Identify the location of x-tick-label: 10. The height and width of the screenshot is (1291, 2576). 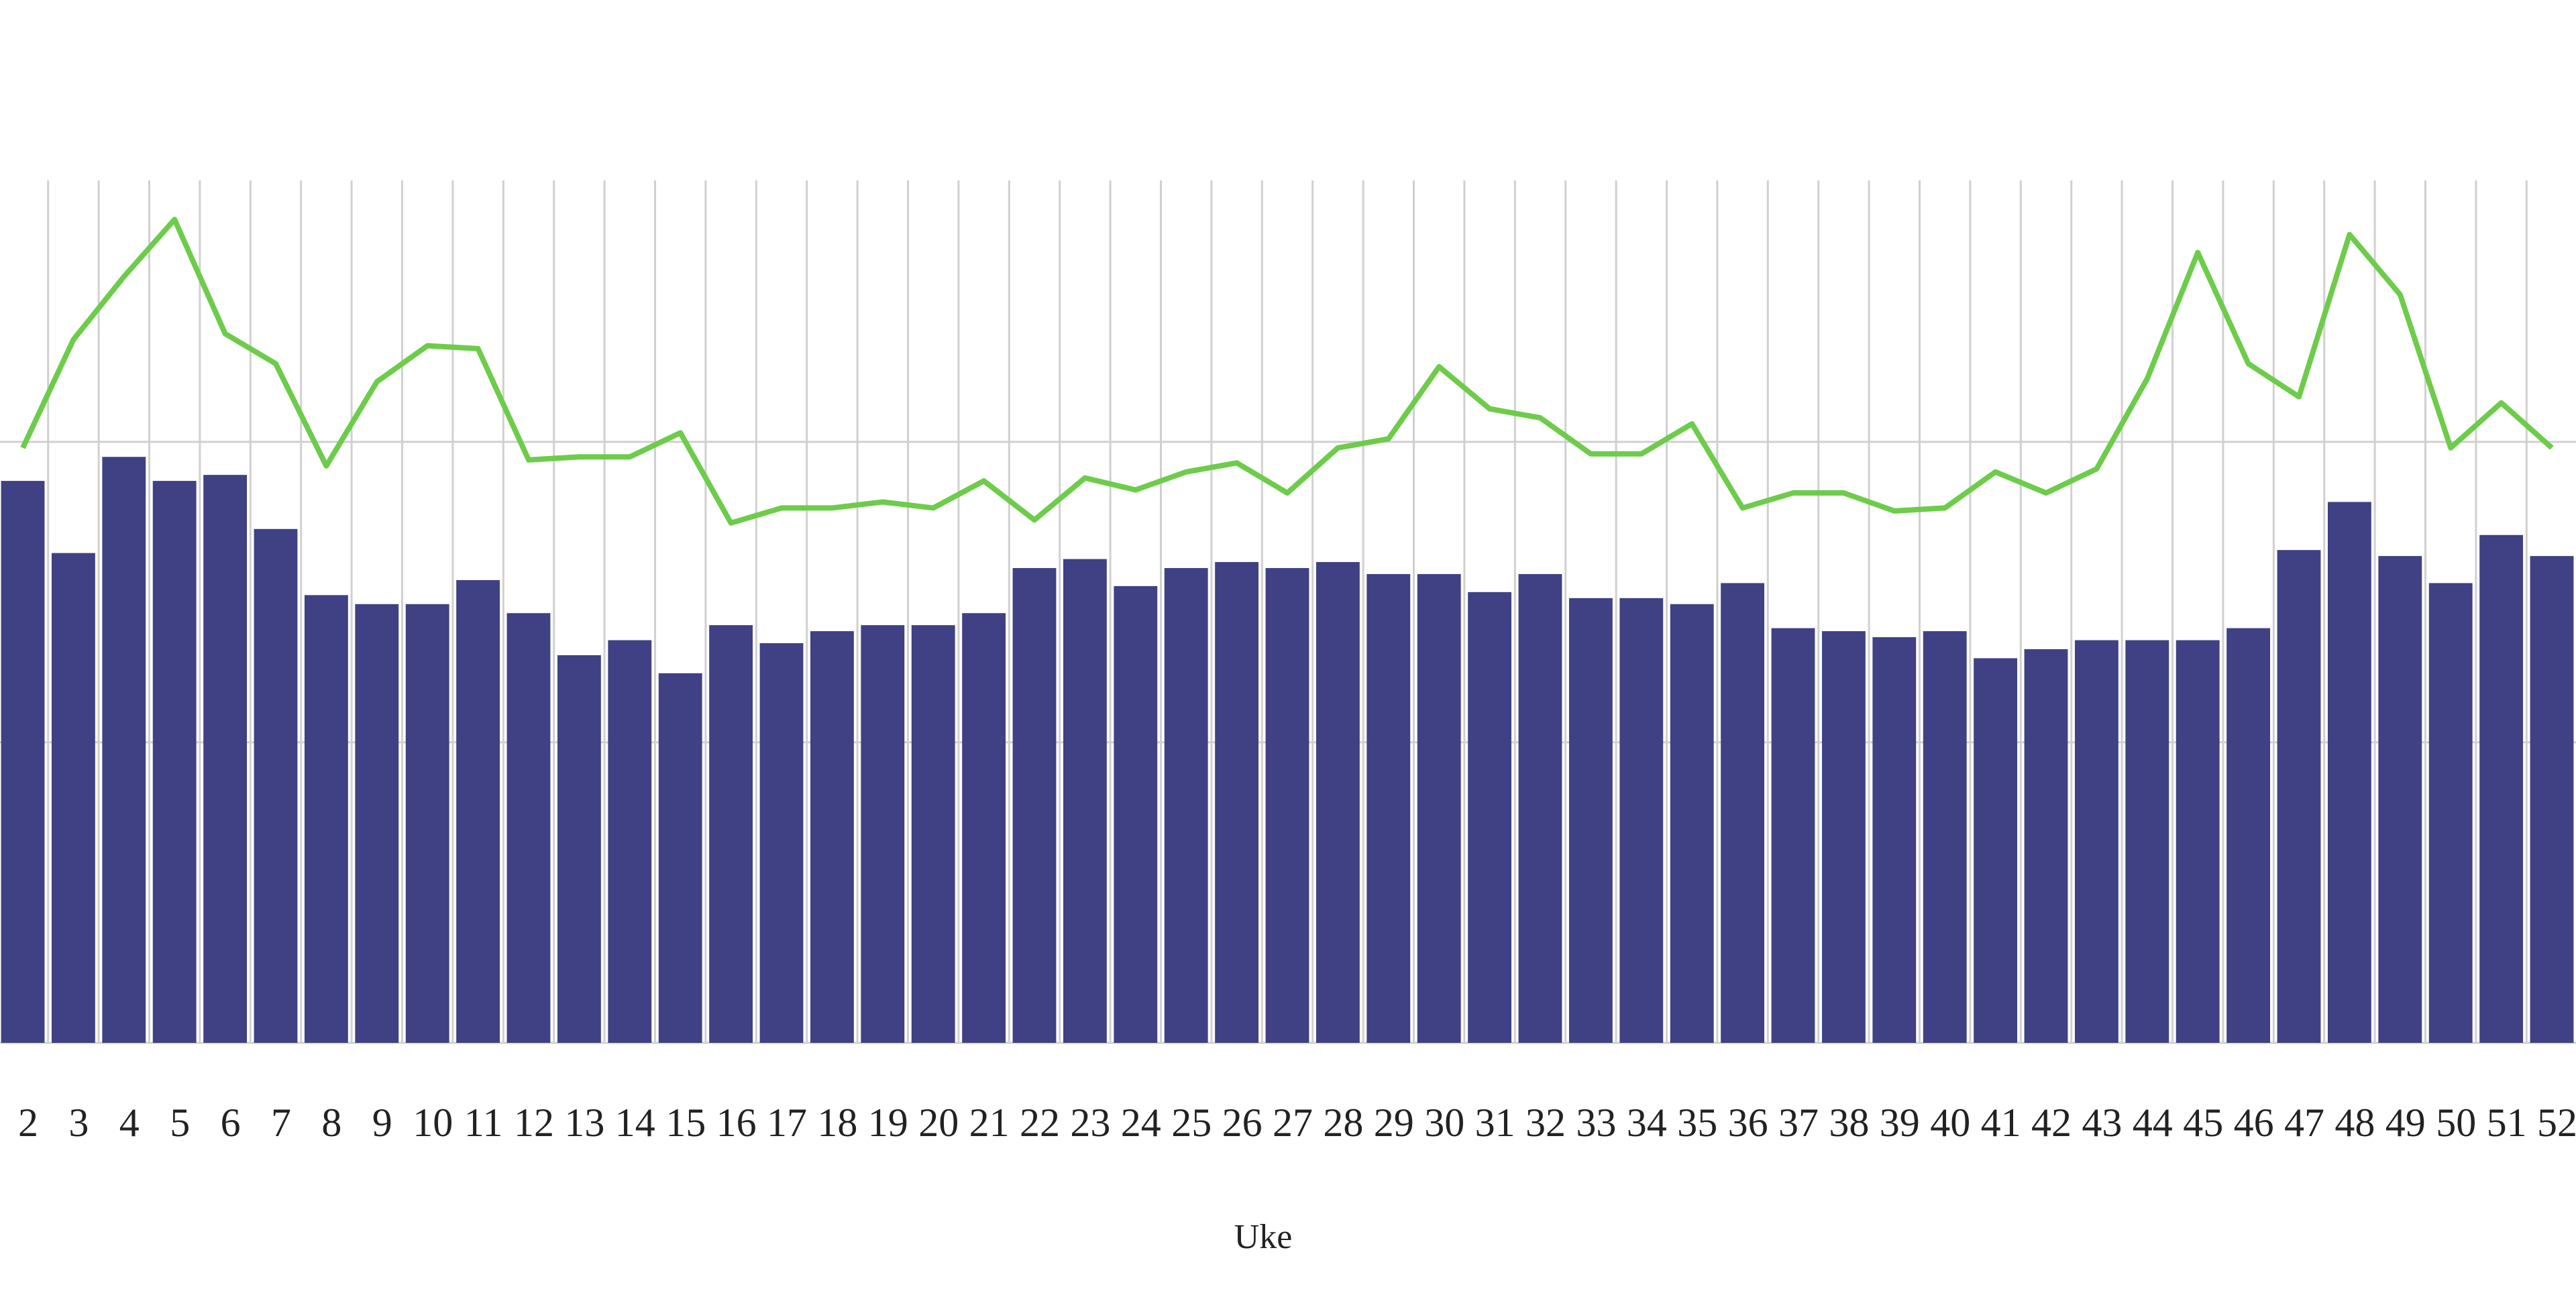
(433, 1123).